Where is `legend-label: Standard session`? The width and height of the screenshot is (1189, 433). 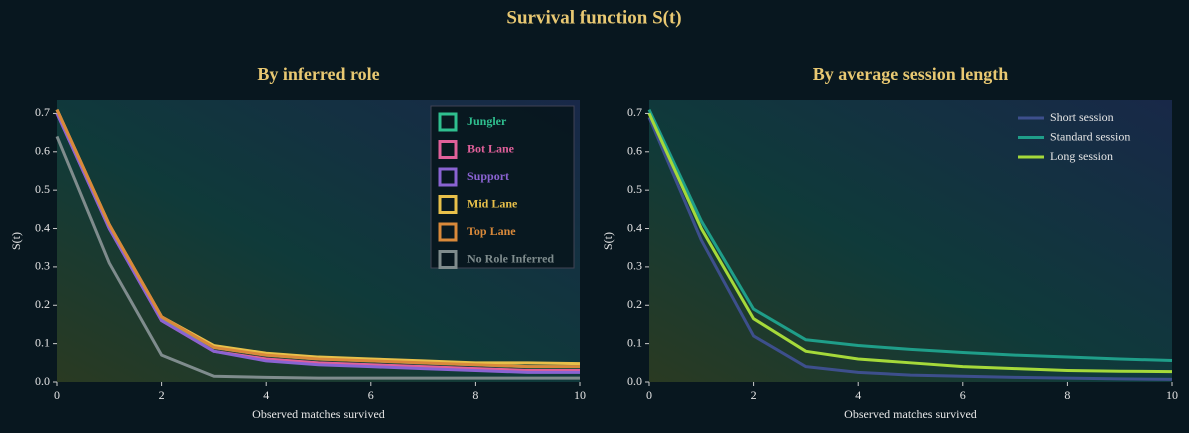 legend-label: Standard session is located at coordinates (1090, 136).